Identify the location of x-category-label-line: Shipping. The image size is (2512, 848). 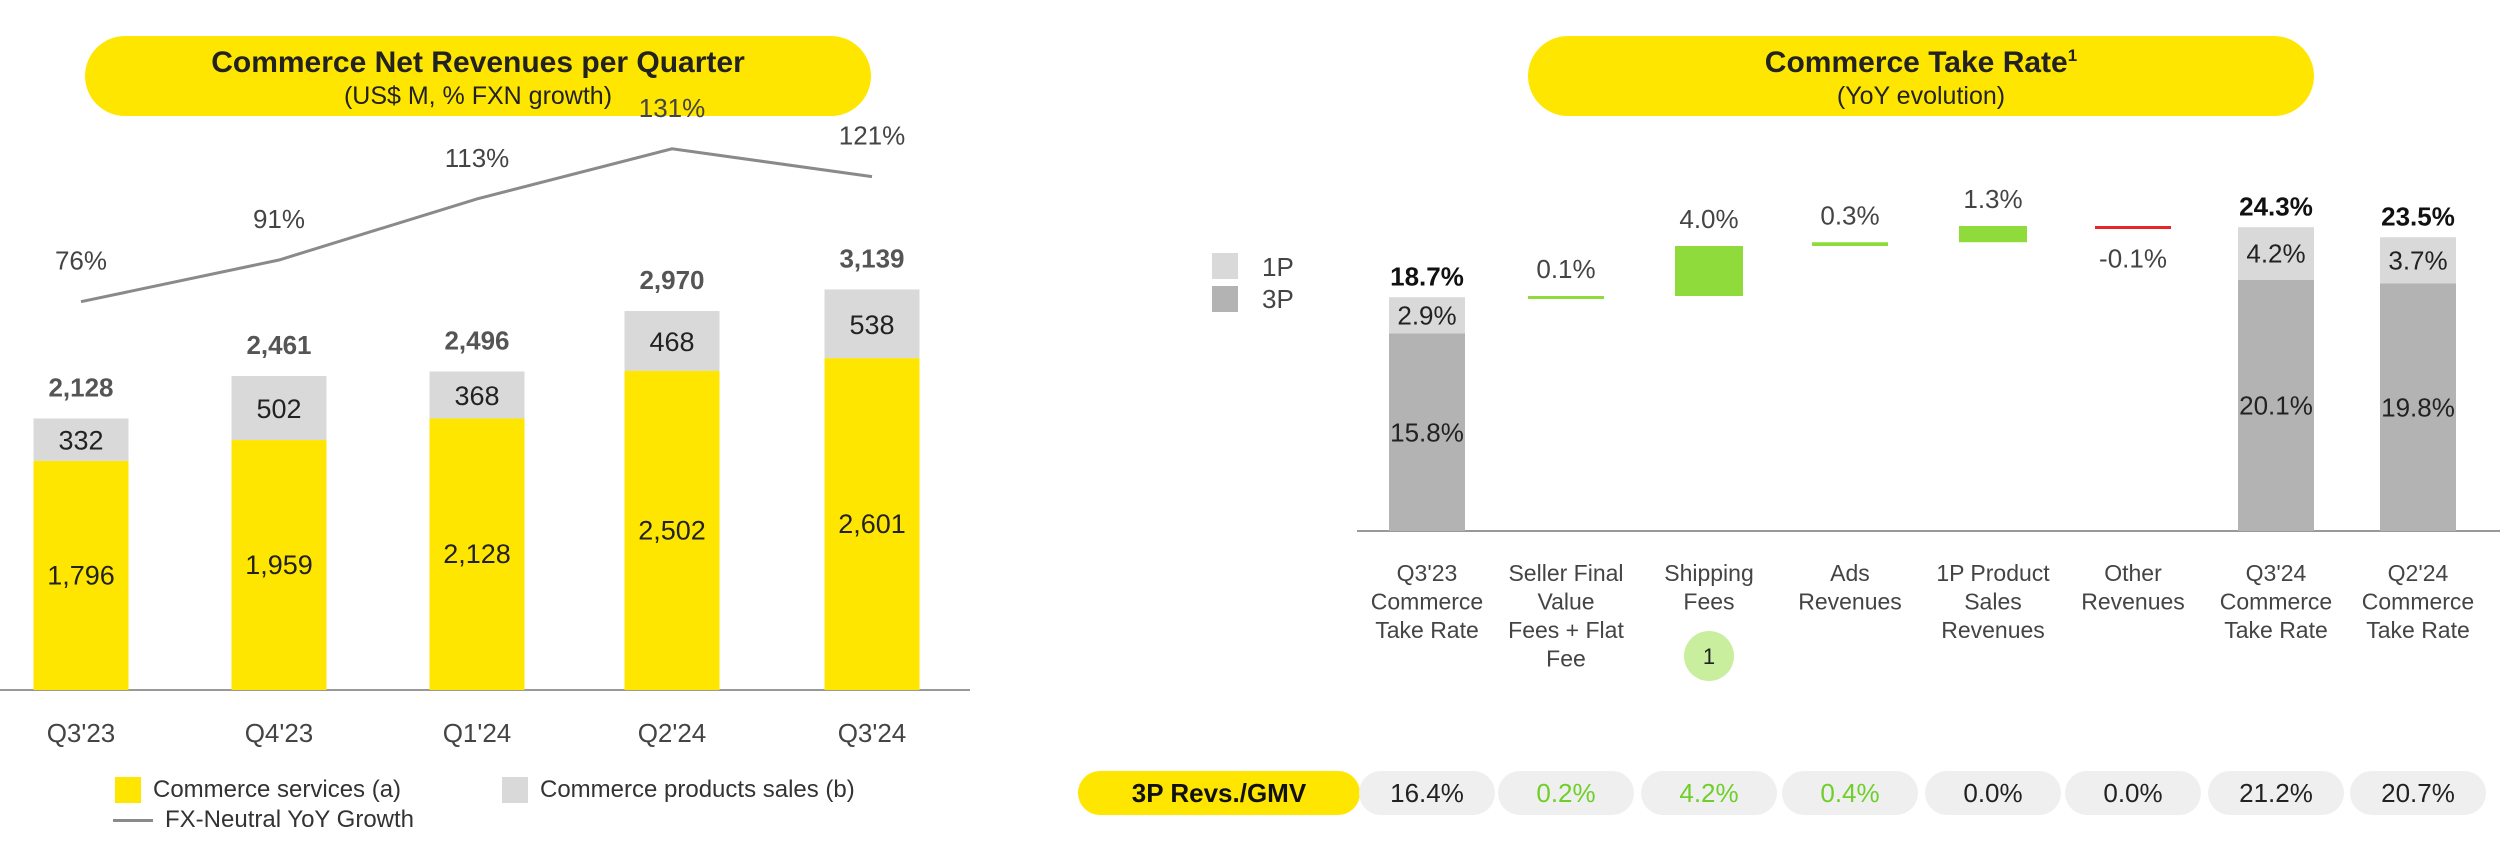
(1709, 573).